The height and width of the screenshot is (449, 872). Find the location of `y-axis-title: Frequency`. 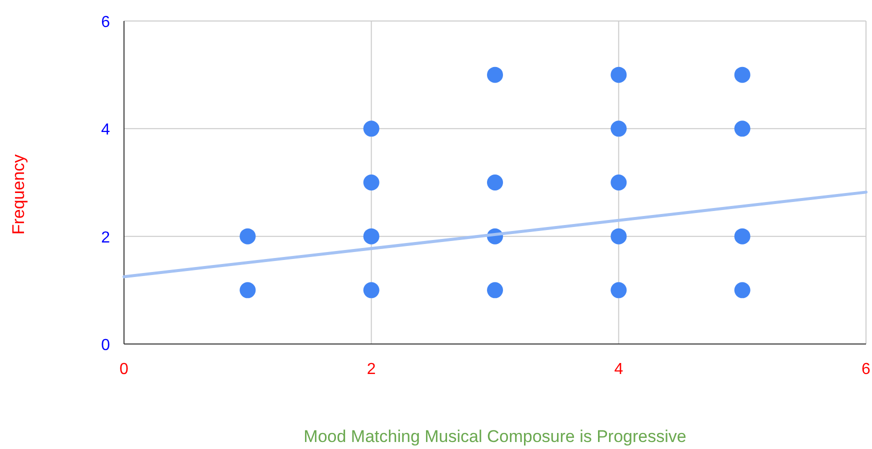

y-axis-title: Frequency is located at coordinates (18, 194).